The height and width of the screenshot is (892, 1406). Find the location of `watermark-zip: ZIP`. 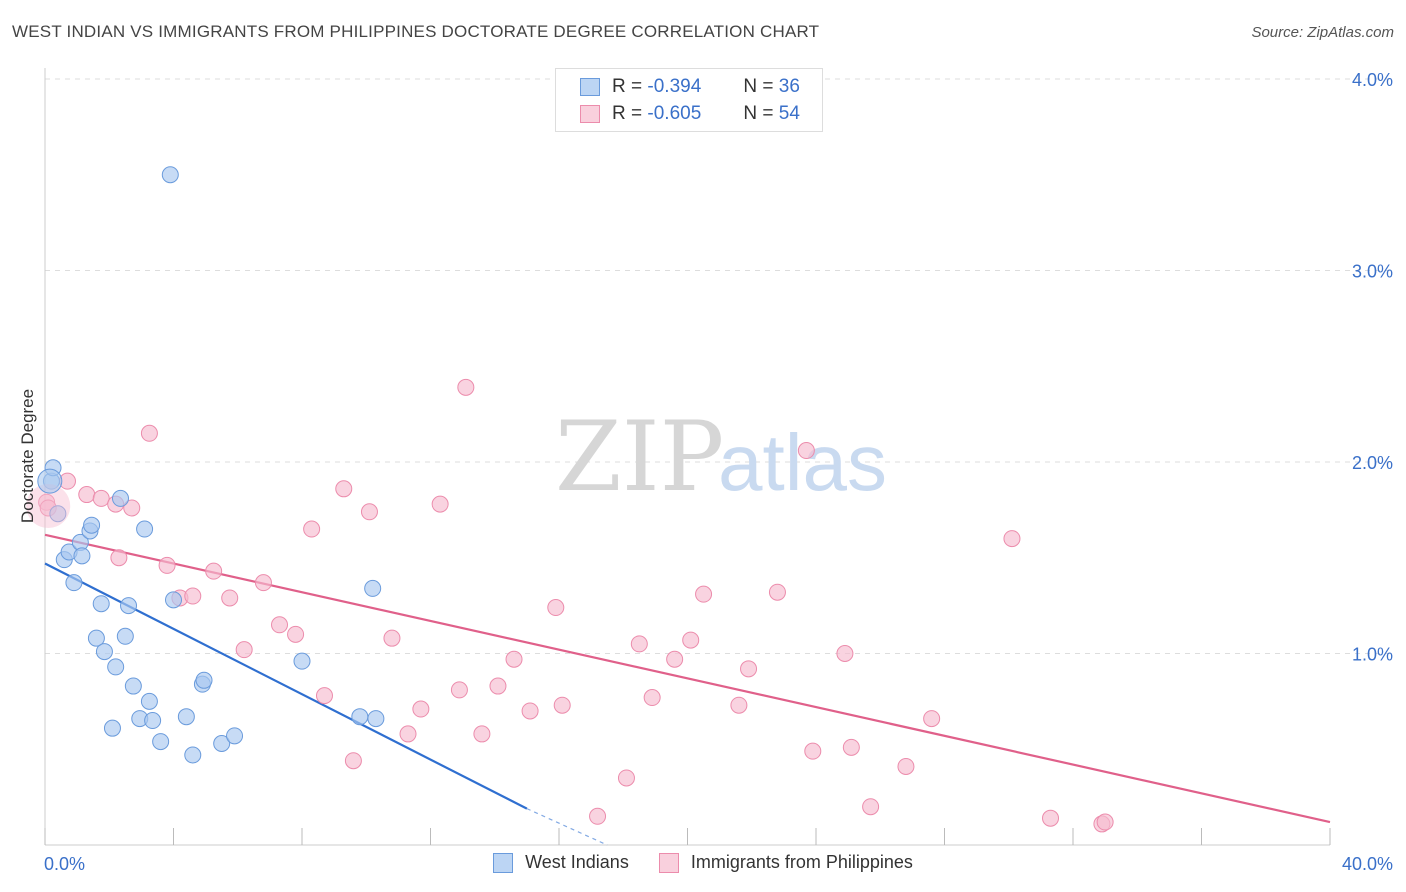

watermark-zip: ZIP is located at coordinates (639, 457).